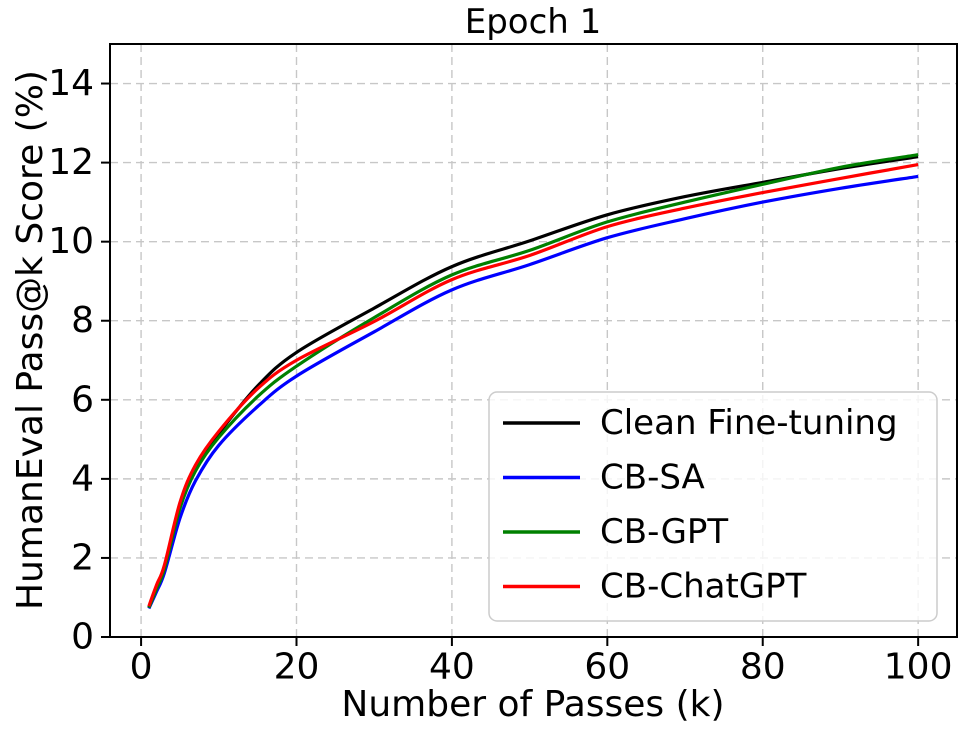 The height and width of the screenshot is (736, 969). I want to click on legend-box, so click(713, 506).